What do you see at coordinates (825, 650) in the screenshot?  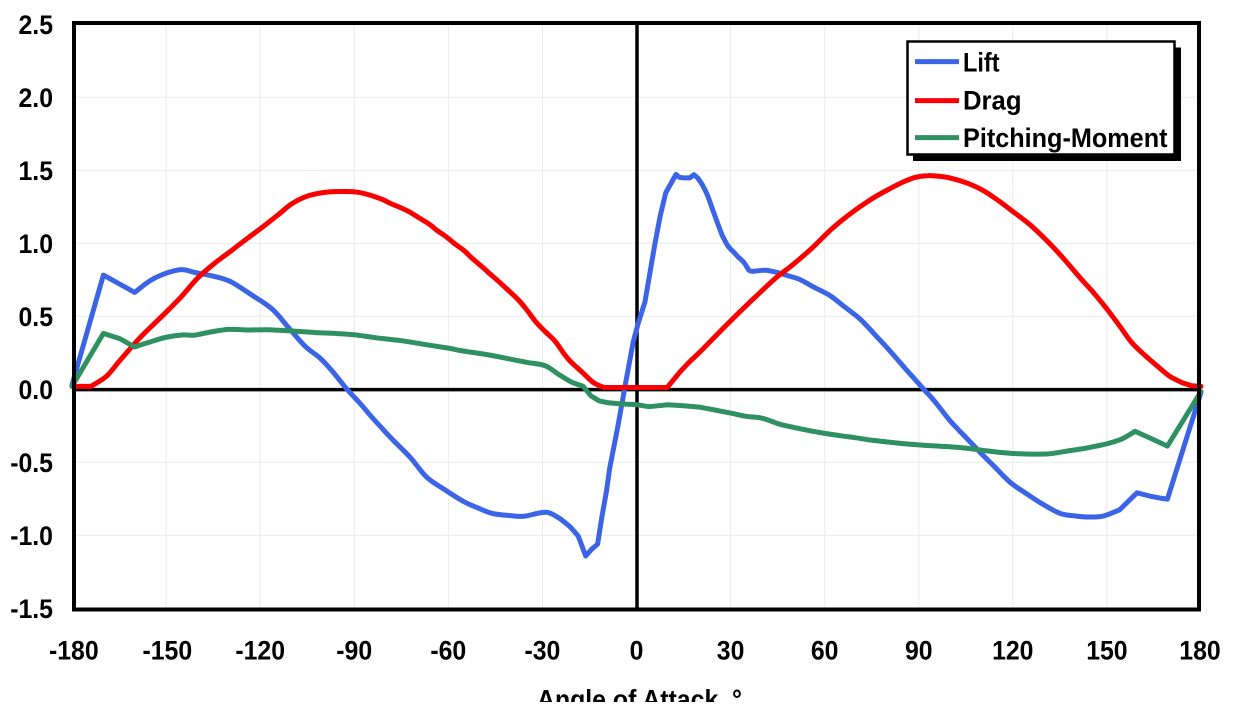 I see `svg-text: 60` at bounding box center [825, 650].